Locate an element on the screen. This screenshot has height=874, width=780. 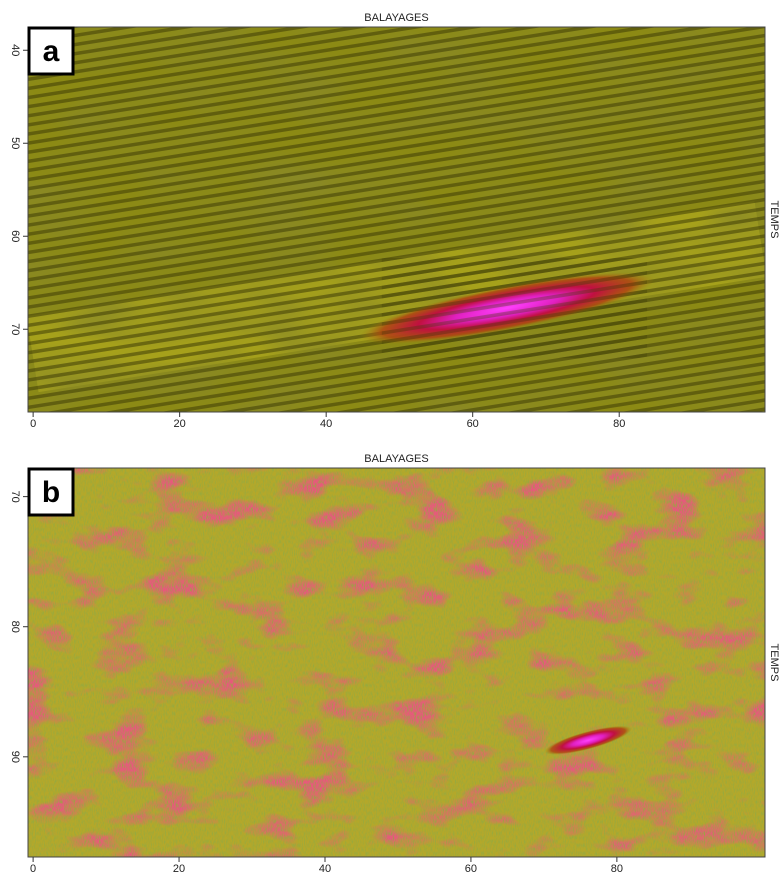
y-tick-label: 50 is located at coordinates (15, 143).